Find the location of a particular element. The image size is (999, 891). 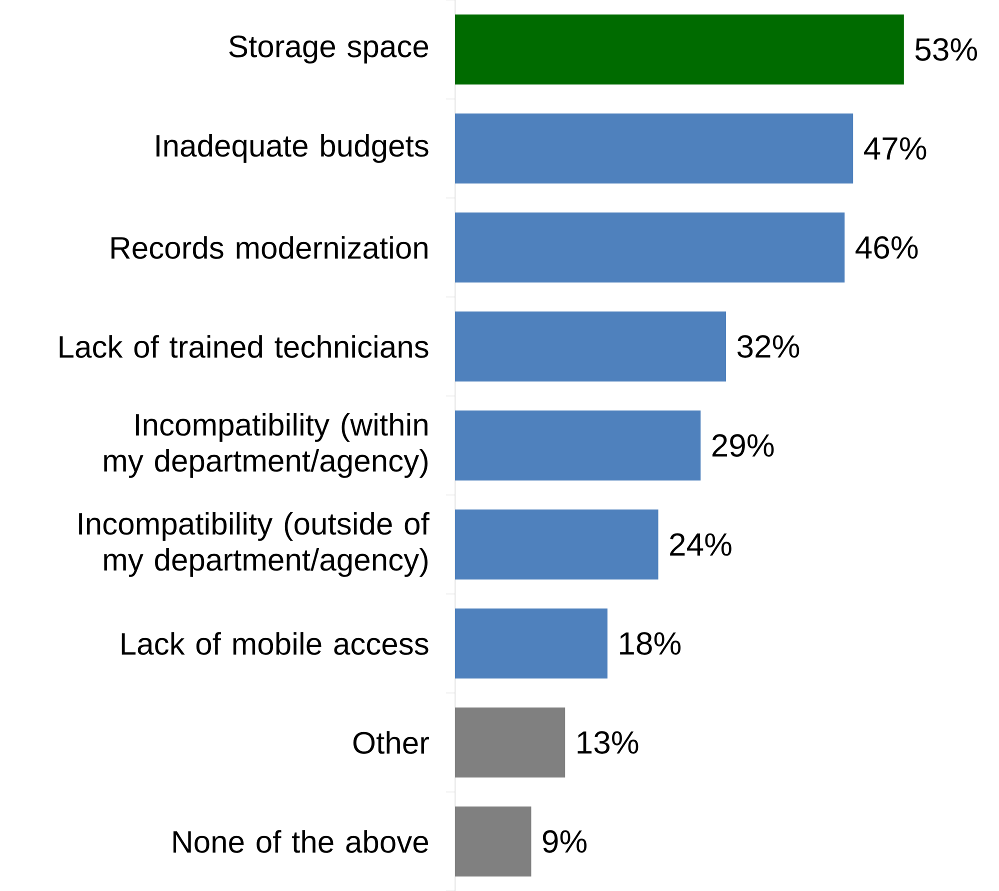

data-label: 32% is located at coordinates (768, 346).